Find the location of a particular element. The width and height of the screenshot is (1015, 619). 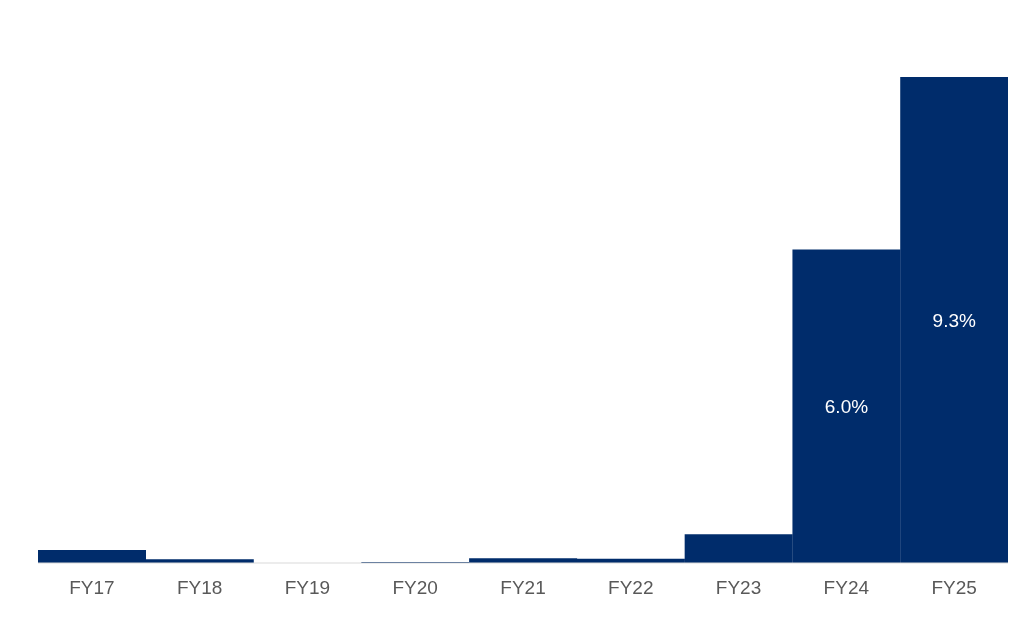

data-label: 9.3% is located at coordinates (954, 320).